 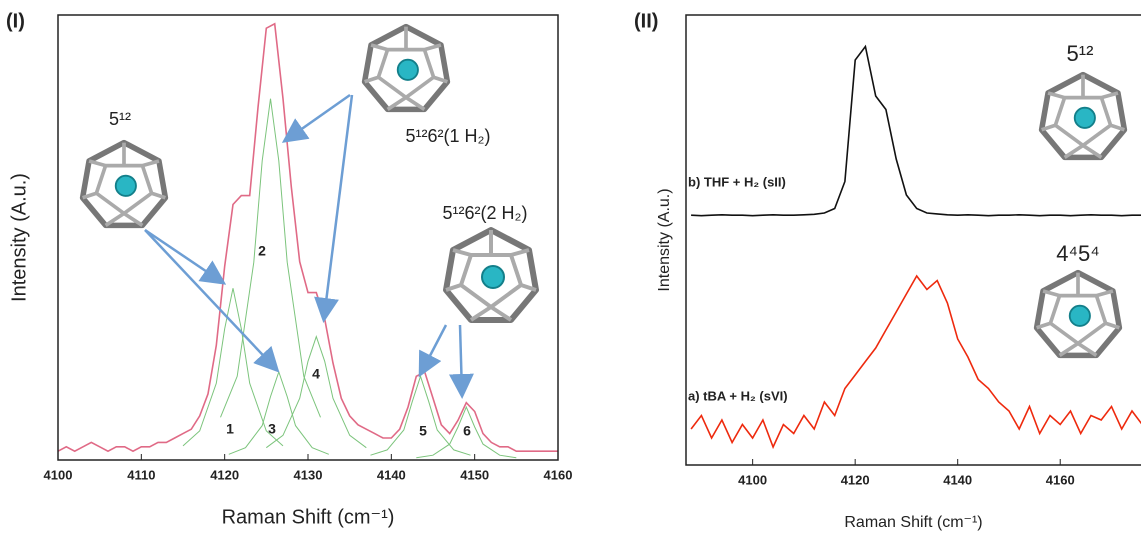 What do you see at coordinates (272, 429) in the screenshot?
I see `peak-label: 3` at bounding box center [272, 429].